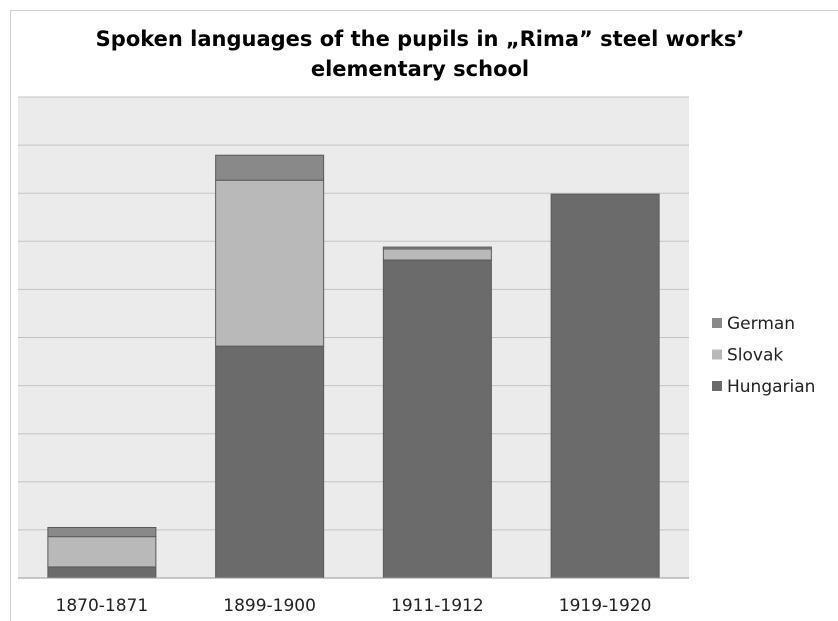  Describe the element at coordinates (771, 387) in the screenshot. I see `legend-label: Hungarian` at that location.